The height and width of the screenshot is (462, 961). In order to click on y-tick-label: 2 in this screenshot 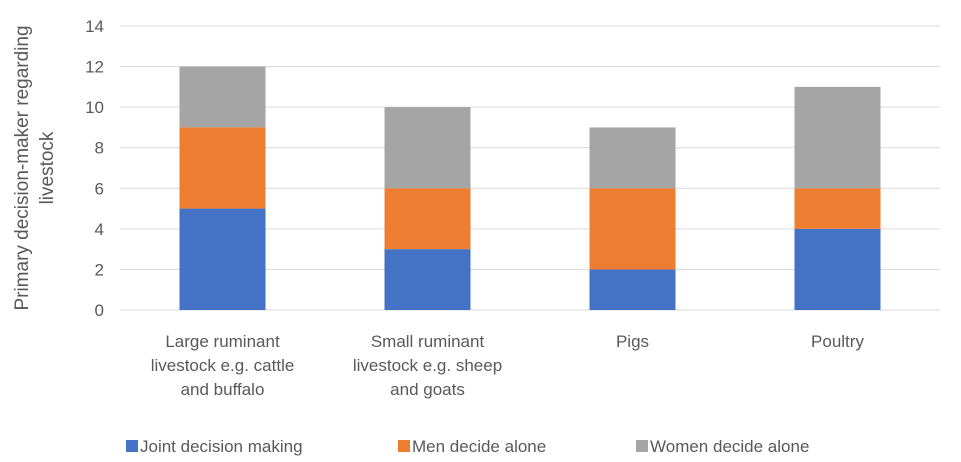, I will do `click(99, 269)`.